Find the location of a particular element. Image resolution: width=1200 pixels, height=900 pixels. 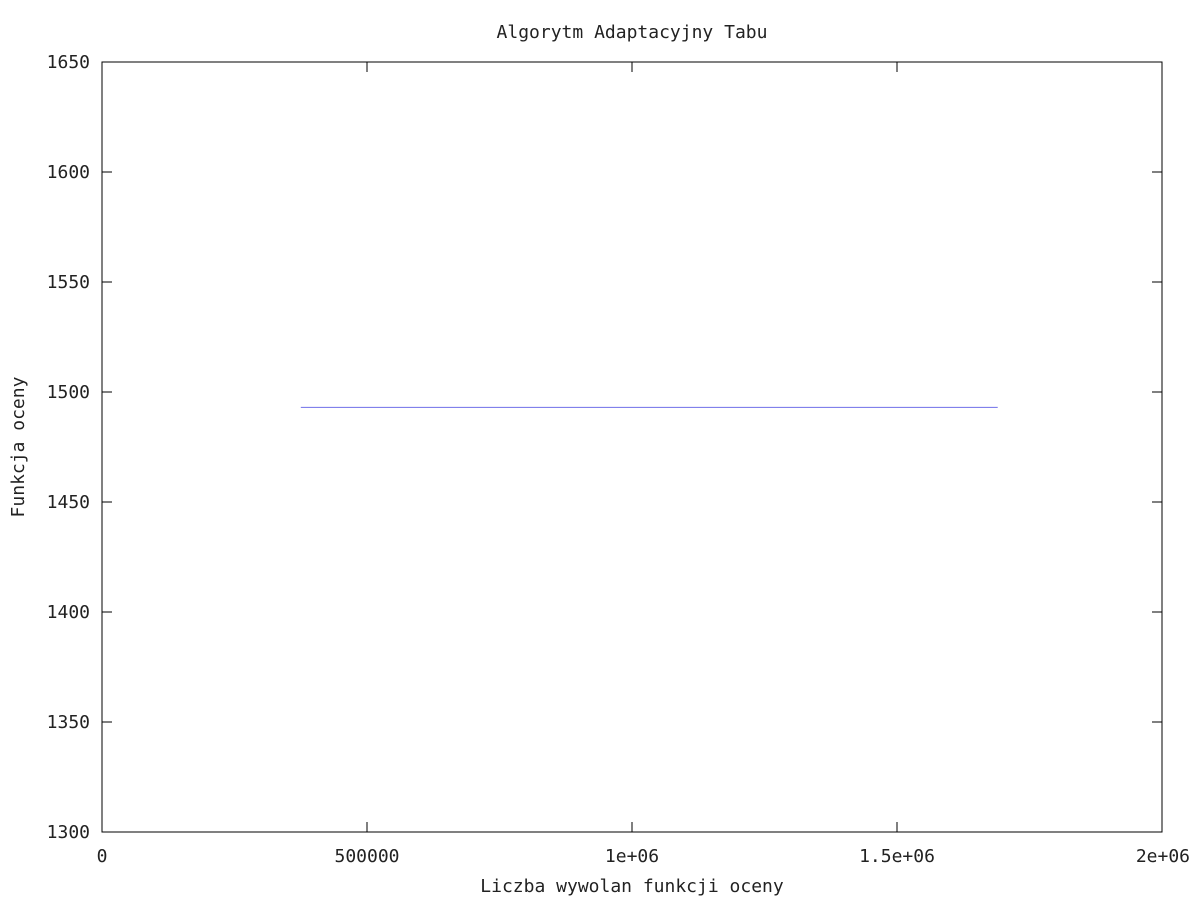

x-axis-label: Liczba wywolan funkcji oceny is located at coordinates (632, 886).